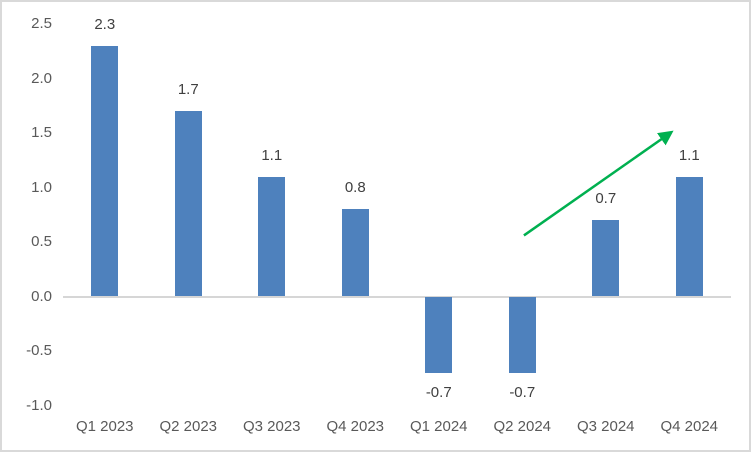  What do you see at coordinates (41, 132) in the screenshot?
I see `y-axis-tick-label: 1.5` at bounding box center [41, 132].